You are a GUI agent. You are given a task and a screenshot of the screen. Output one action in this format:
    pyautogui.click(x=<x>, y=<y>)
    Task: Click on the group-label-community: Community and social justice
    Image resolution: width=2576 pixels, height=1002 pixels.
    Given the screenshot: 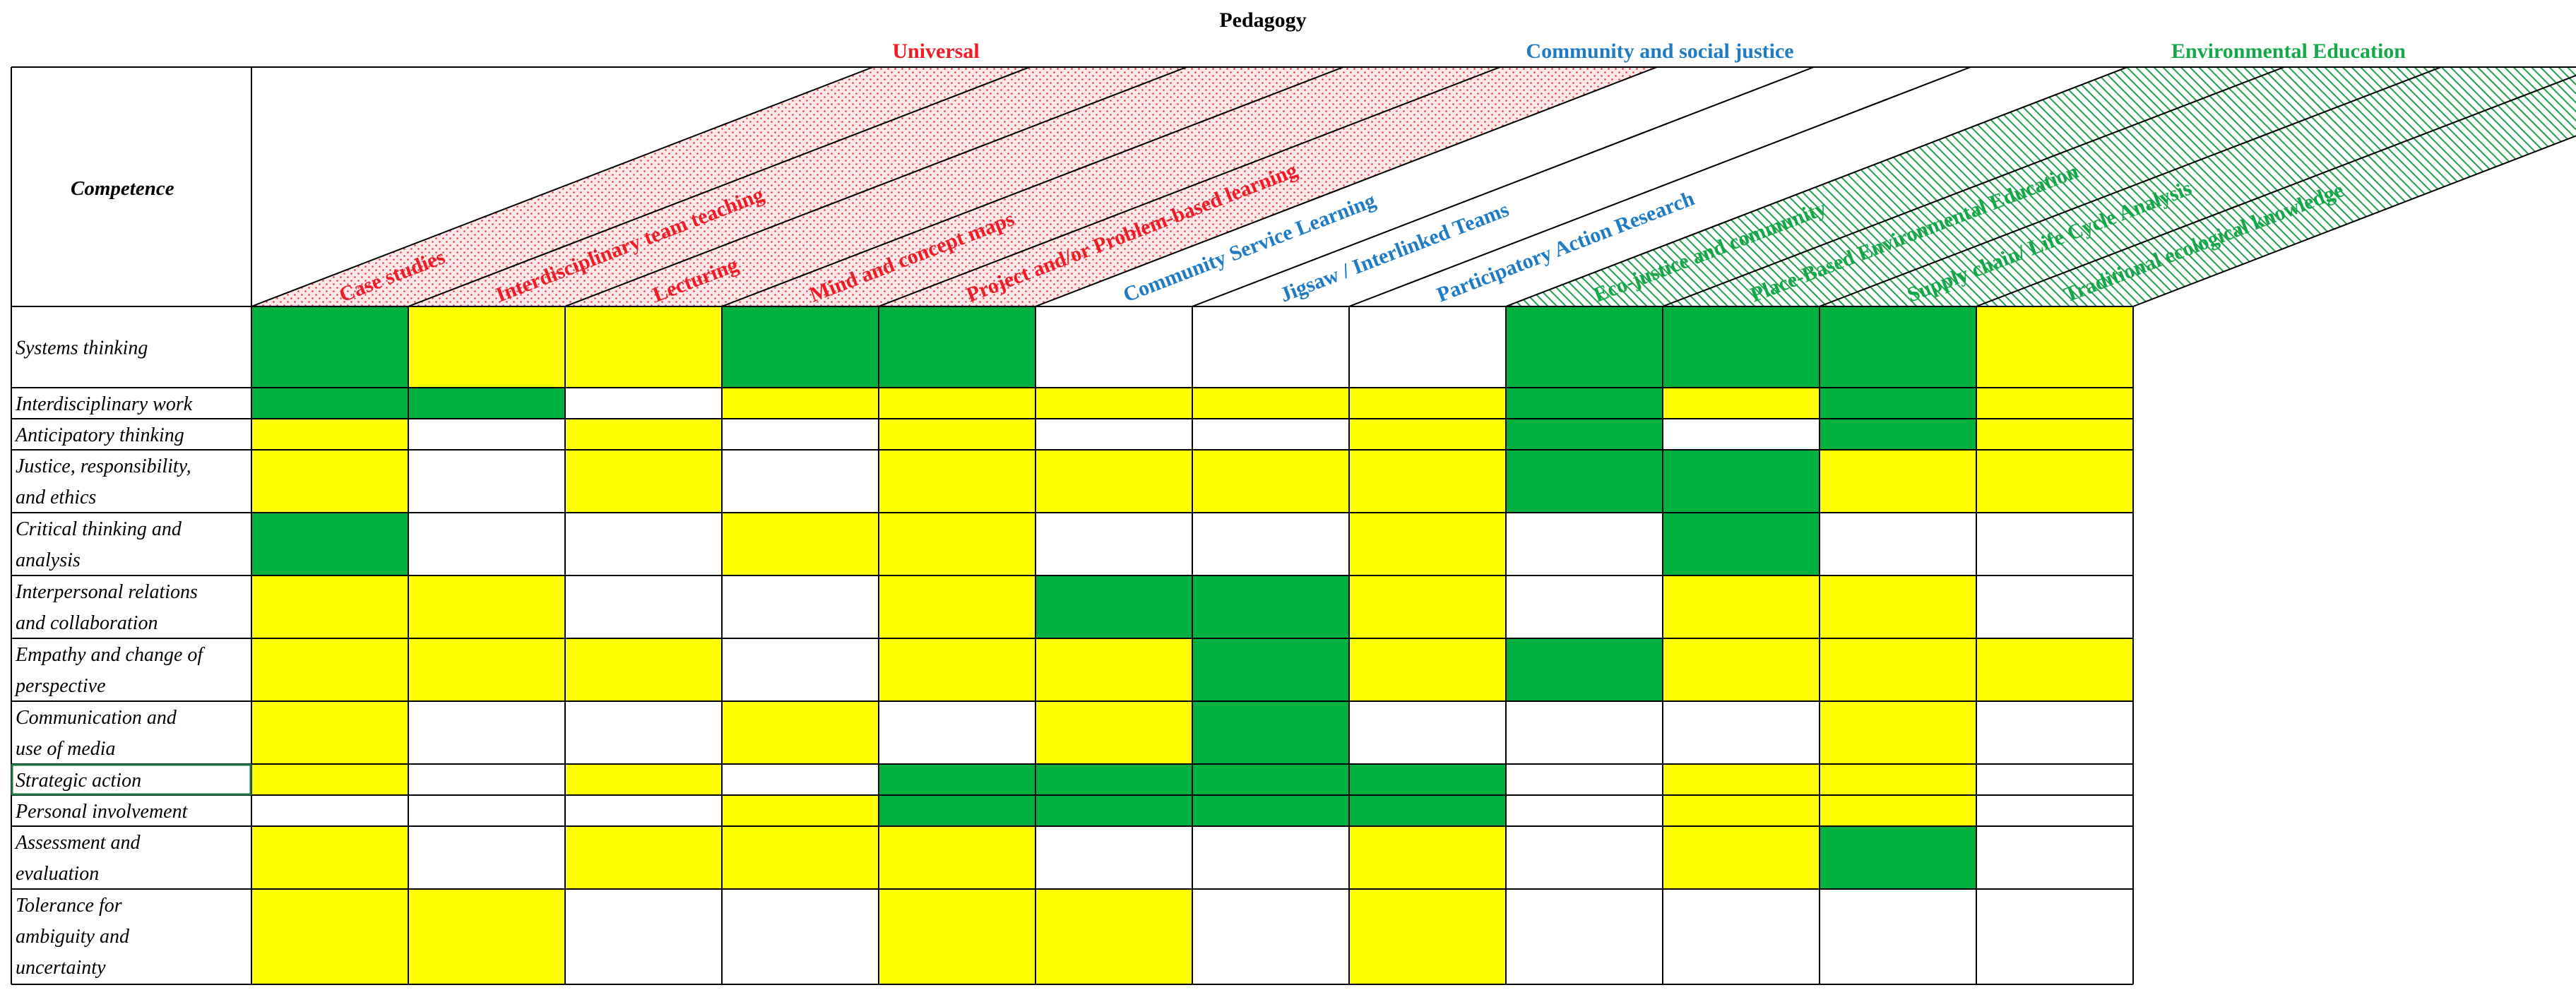 What is the action you would take?
    pyautogui.click(x=1659, y=51)
    